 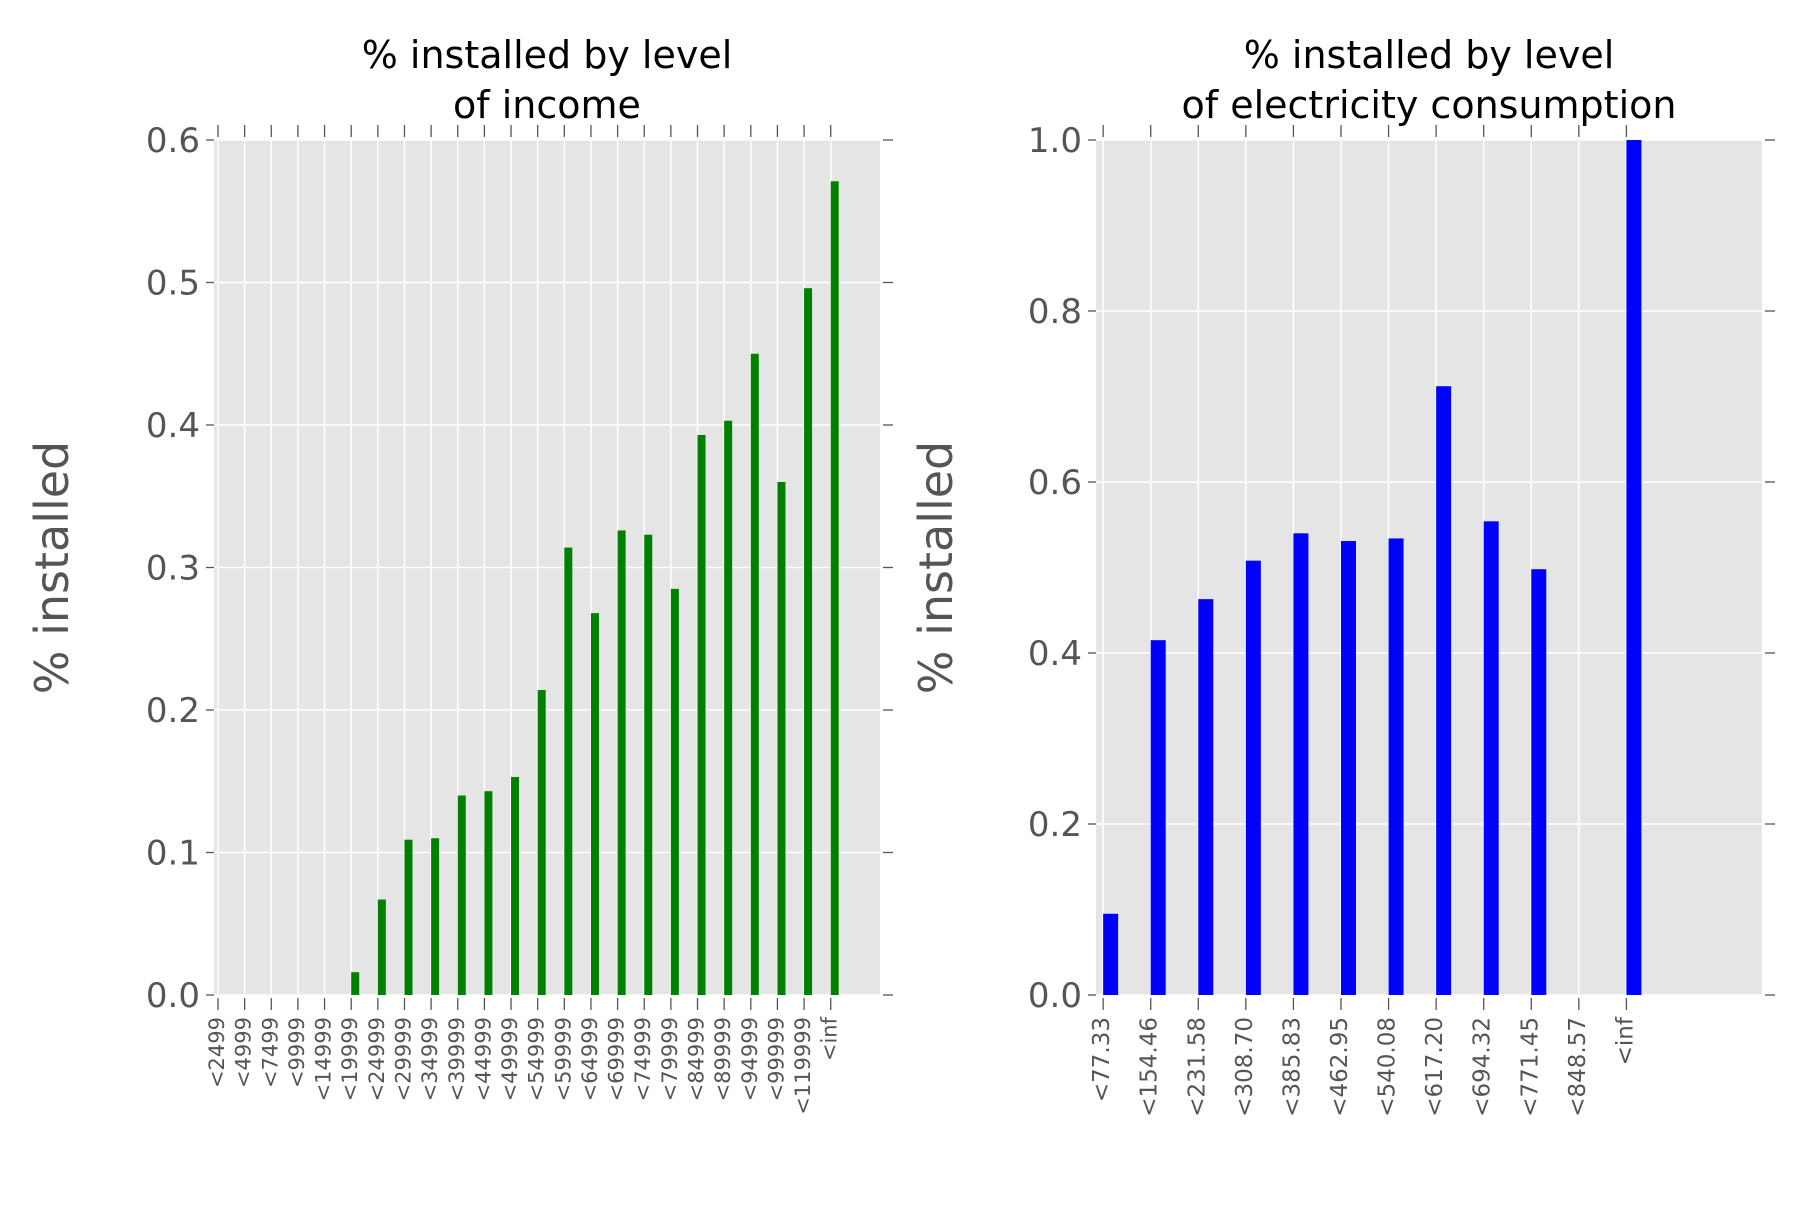 I want to click on bar-<385.83, so click(x=1301, y=764).